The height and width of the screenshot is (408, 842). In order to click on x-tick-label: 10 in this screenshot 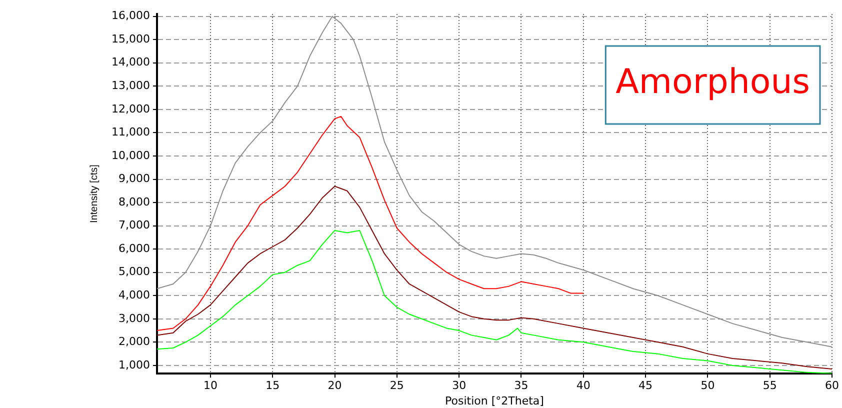, I will do `click(210, 385)`.